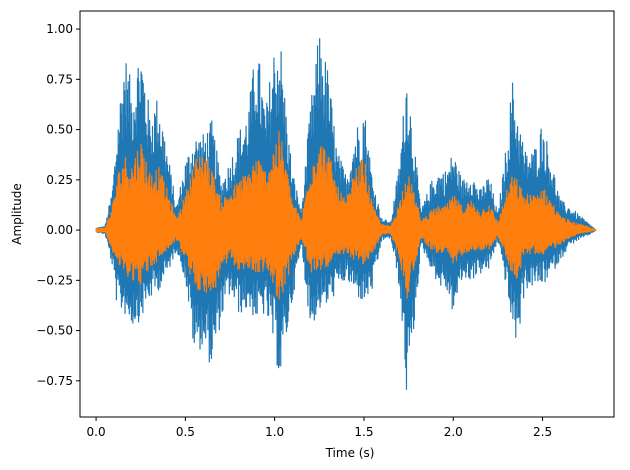 This screenshot has height=470, width=630. I want to click on x-tick-label: 1.5, so click(363, 432).